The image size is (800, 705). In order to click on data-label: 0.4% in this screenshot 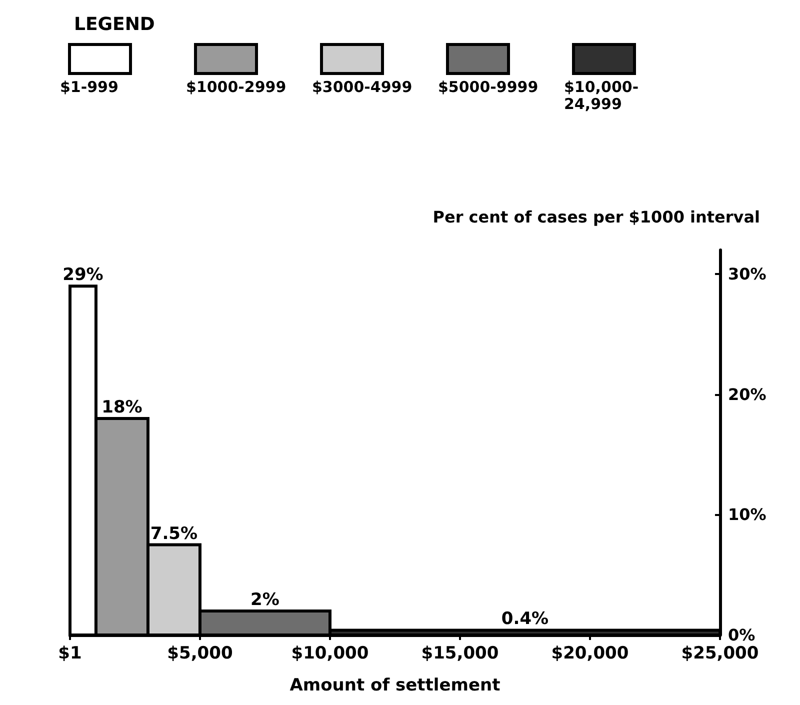, I will do `click(525, 619)`.